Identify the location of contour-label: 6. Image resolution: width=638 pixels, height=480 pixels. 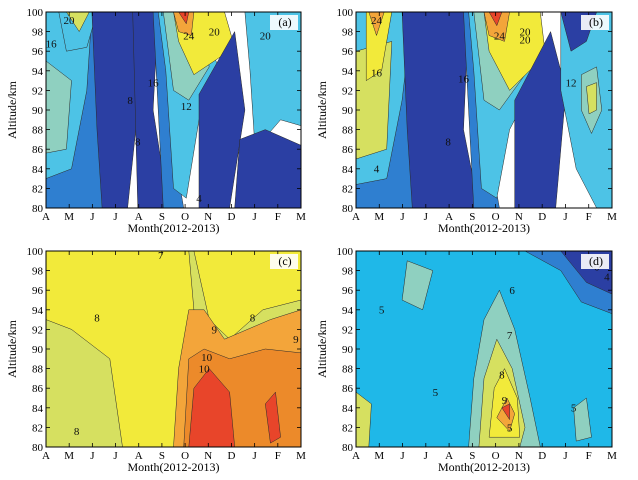
(512, 291).